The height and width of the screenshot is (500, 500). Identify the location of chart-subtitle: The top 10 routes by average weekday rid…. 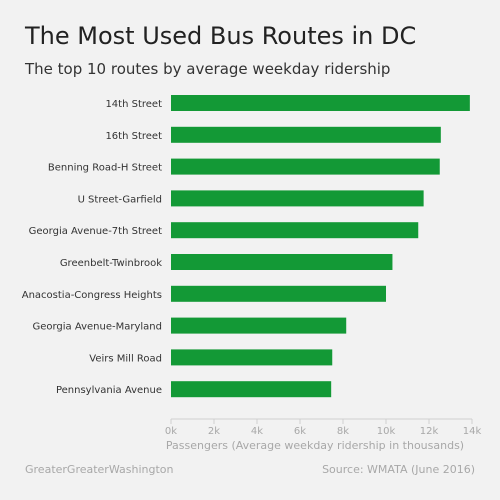
(208, 69).